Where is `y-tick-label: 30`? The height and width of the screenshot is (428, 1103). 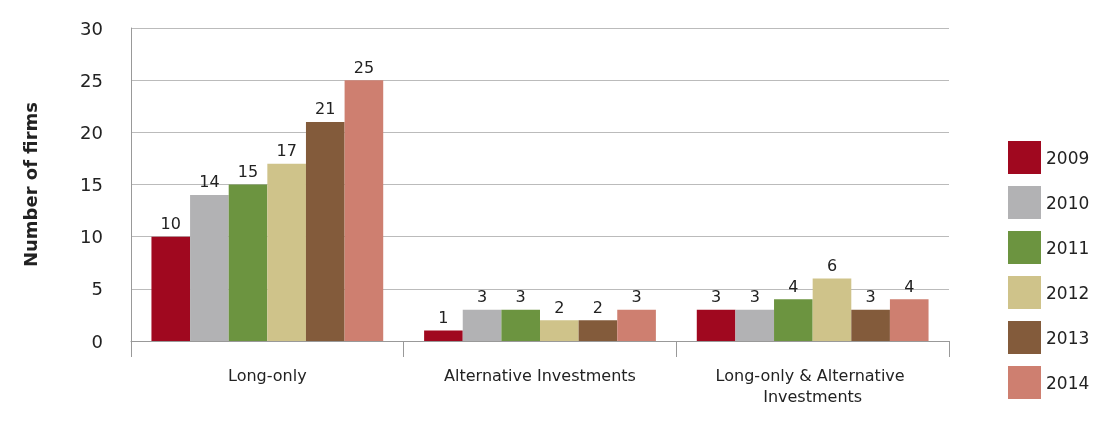
y-tick-label: 30 is located at coordinates (91, 28).